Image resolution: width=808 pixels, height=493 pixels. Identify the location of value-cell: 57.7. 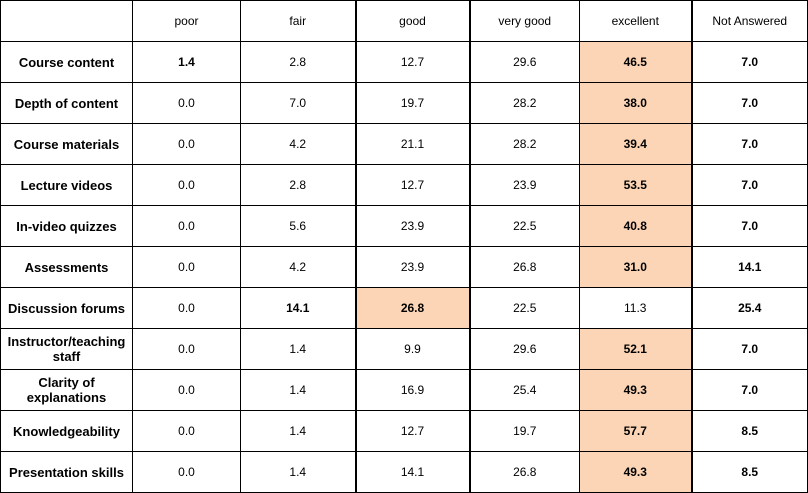
(635, 431).